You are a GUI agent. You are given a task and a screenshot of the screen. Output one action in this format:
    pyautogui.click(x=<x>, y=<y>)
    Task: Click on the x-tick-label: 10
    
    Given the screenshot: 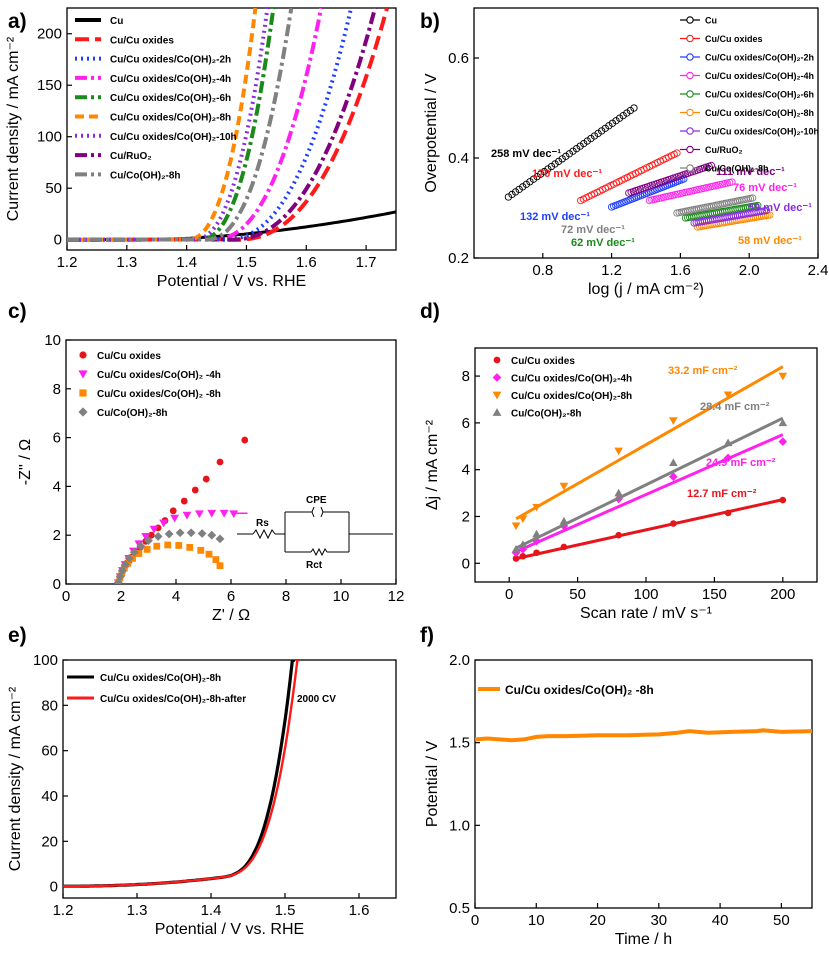 What is the action you would take?
    pyautogui.click(x=536, y=920)
    